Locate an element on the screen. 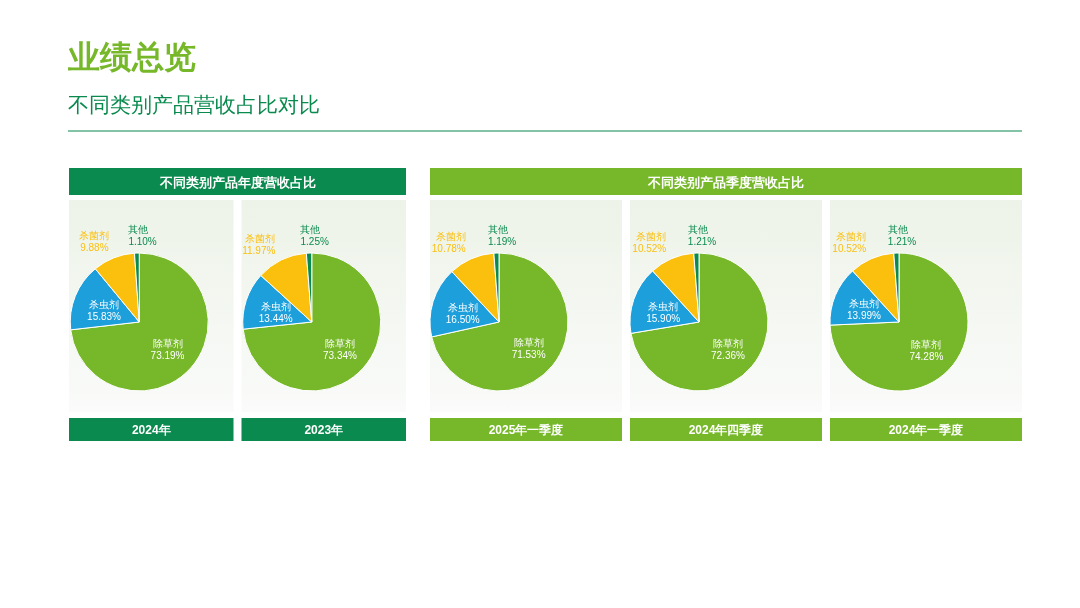  data-label: 15.83% is located at coordinates (104, 316).